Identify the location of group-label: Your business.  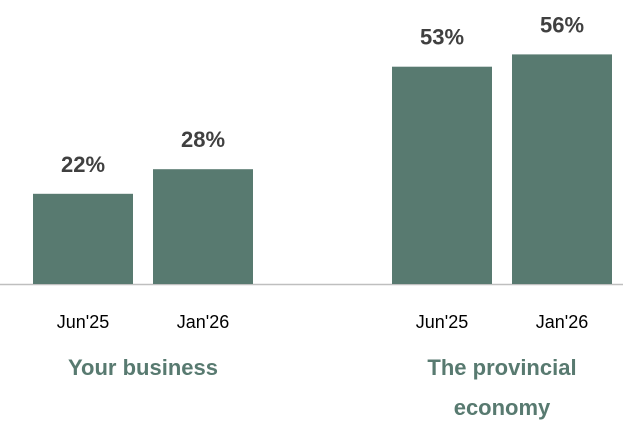
(143, 367).